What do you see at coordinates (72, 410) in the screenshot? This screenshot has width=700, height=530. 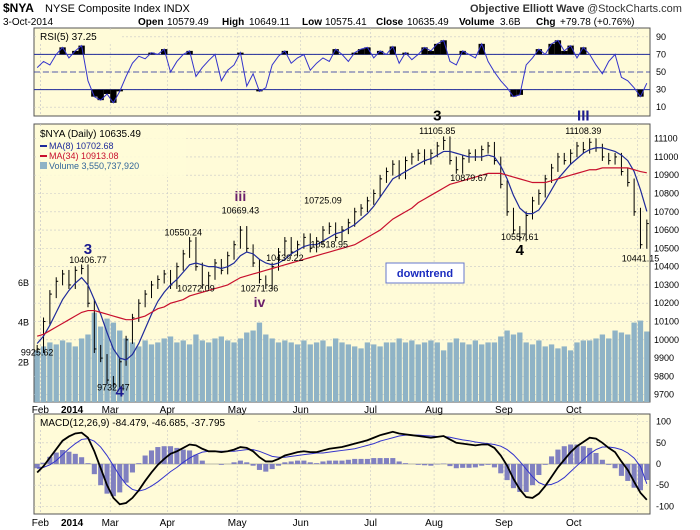 I see `x-tick-label: 2014` at bounding box center [72, 410].